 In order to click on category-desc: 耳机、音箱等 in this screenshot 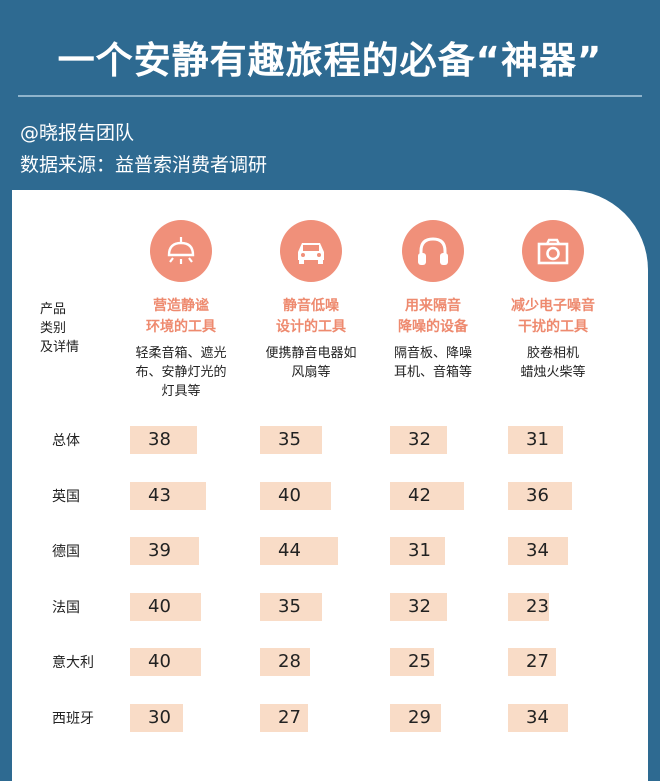, I will do `click(432, 372)`.